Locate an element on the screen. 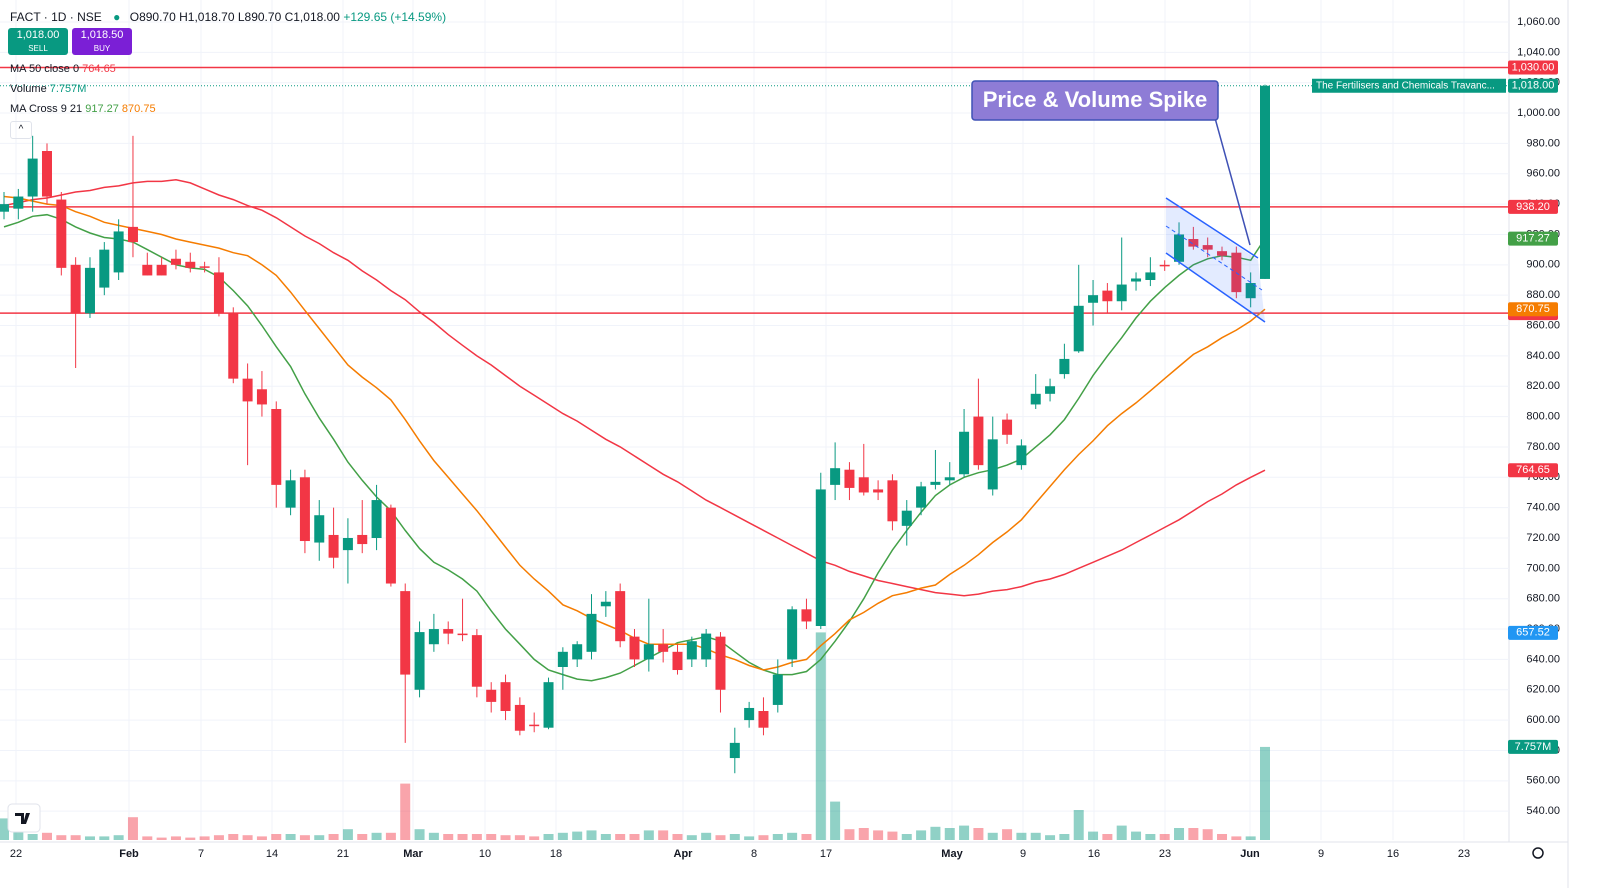 The width and height of the screenshot is (1600, 888). y-tick-label: 680.00 is located at coordinates (1543, 599).